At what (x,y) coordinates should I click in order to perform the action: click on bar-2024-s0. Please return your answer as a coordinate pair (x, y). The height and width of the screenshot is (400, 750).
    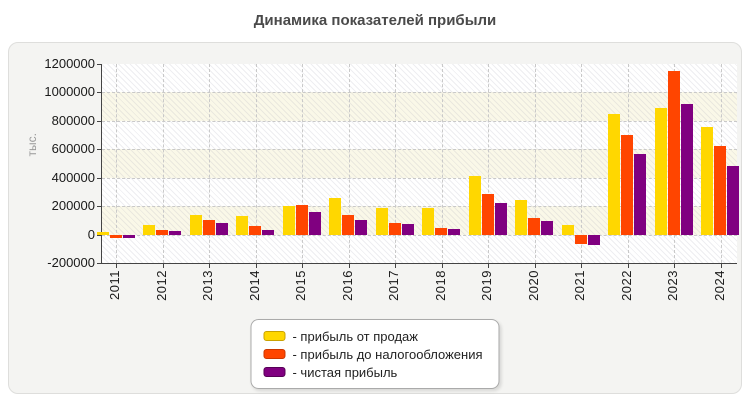
    Looking at the image, I should click on (707, 180).